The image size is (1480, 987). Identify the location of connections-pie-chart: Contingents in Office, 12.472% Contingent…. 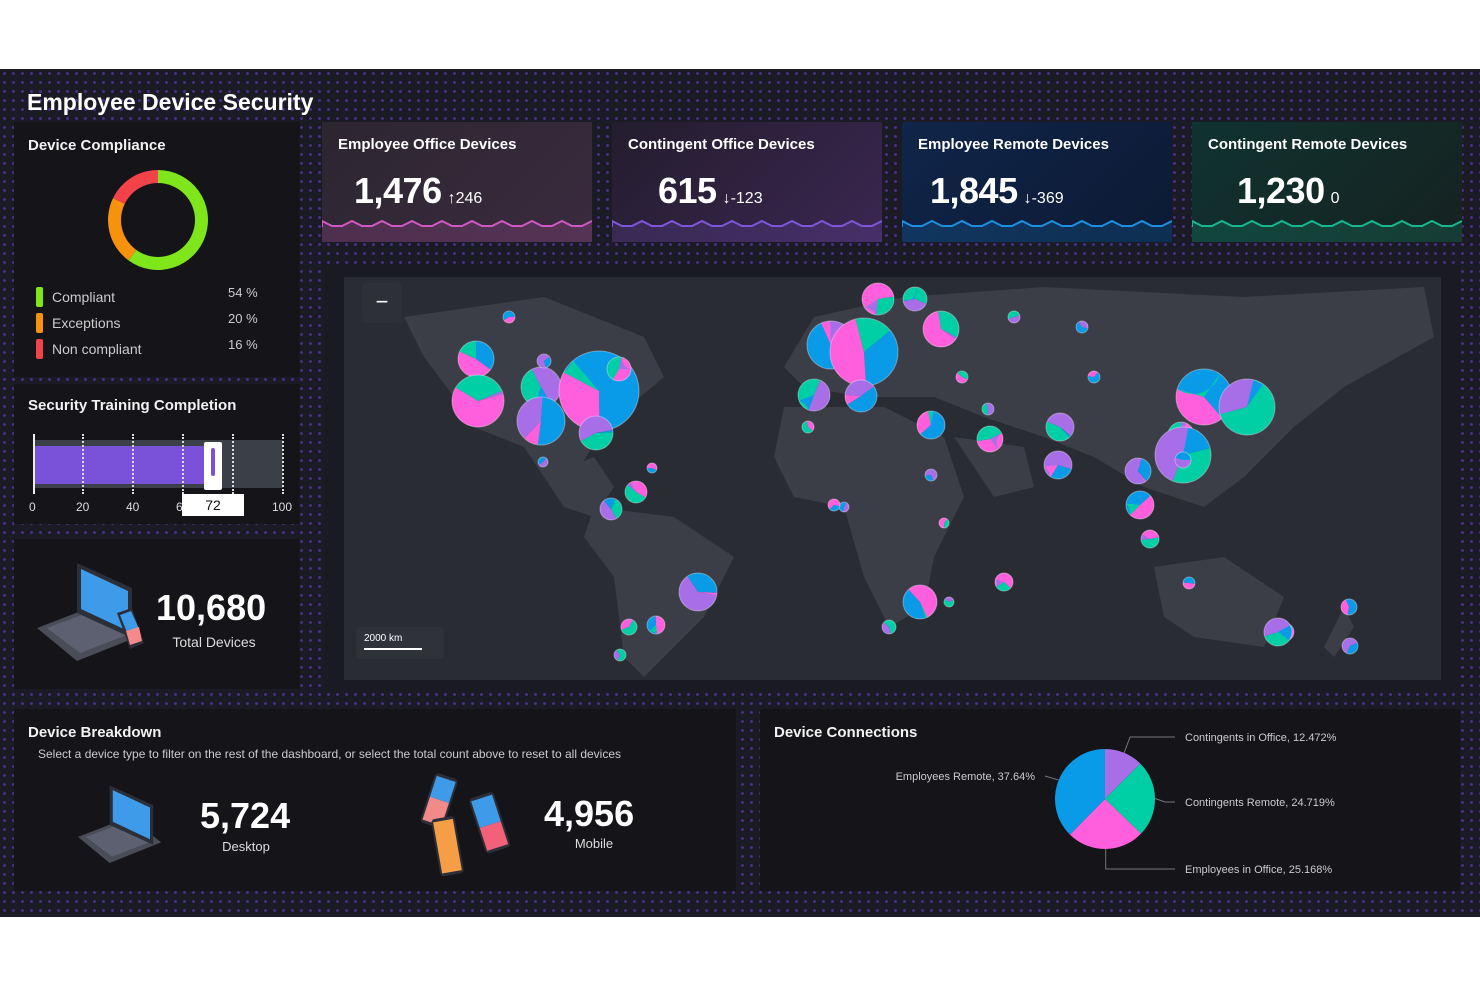
(1110, 800).